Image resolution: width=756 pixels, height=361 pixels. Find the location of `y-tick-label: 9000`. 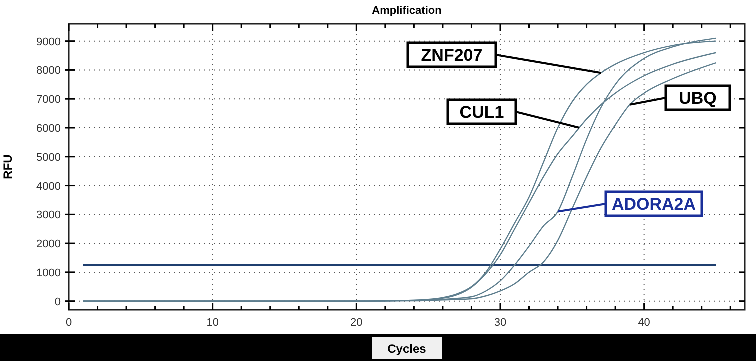

y-tick-label: 9000 is located at coordinates (48, 42).